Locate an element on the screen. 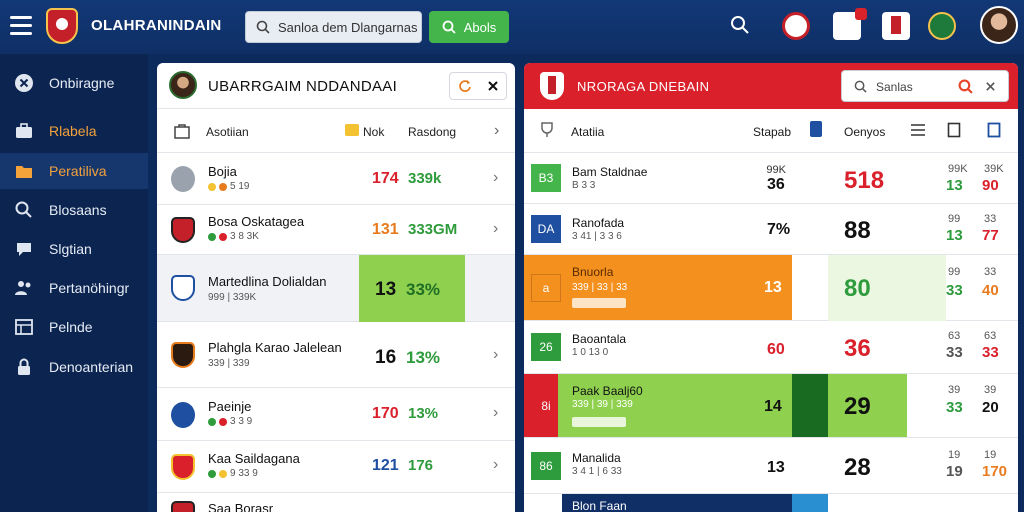 The height and width of the screenshot is (512, 1024). app-logo is located at coordinates (62, 26).